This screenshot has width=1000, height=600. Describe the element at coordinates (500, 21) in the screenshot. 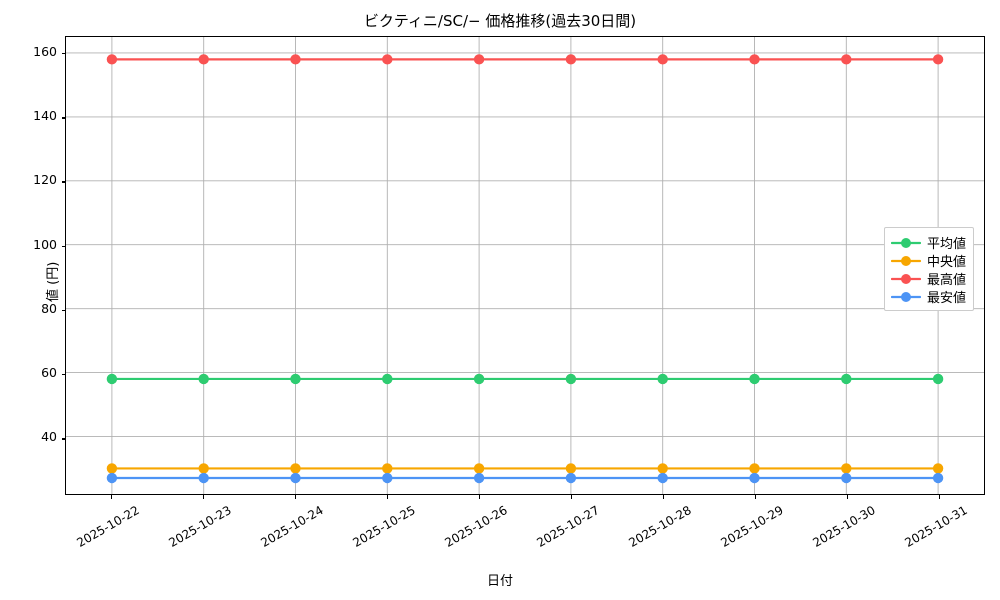

I see `chart-title: ビクティニ/SC/− 価格推移(過去30日間)` at that location.